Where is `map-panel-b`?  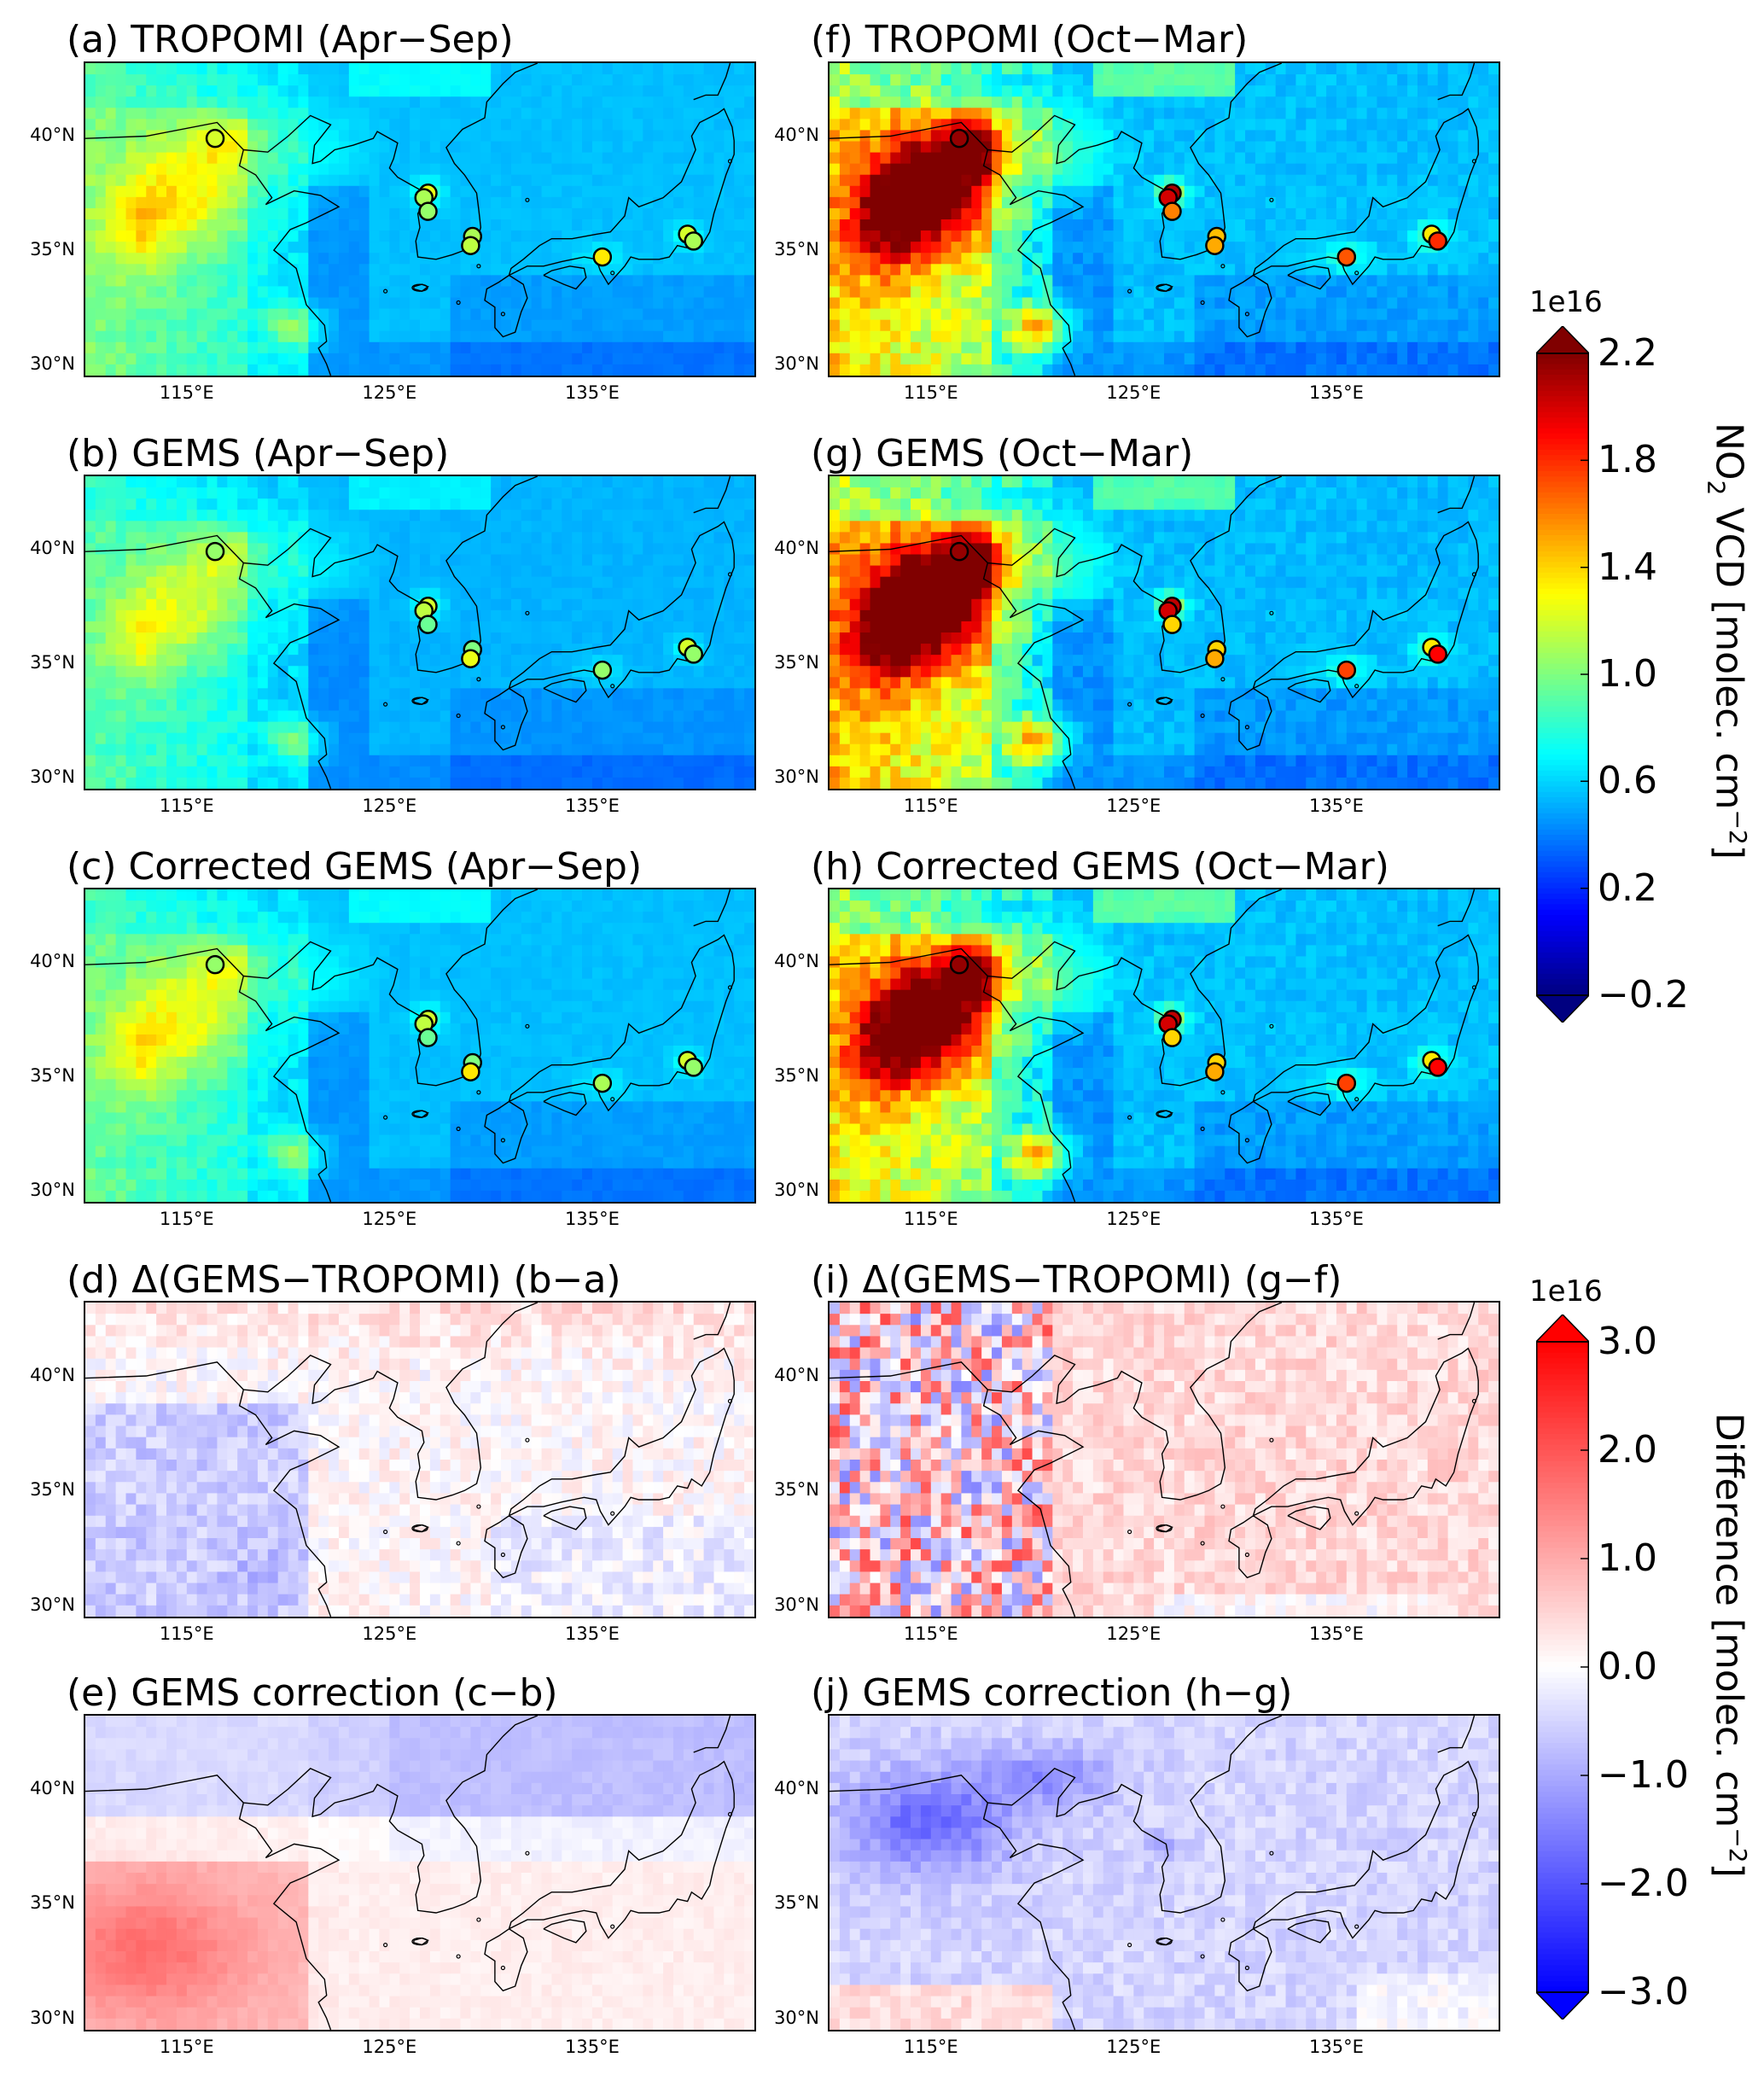
map-panel-b is located at coordinates (420, 632).